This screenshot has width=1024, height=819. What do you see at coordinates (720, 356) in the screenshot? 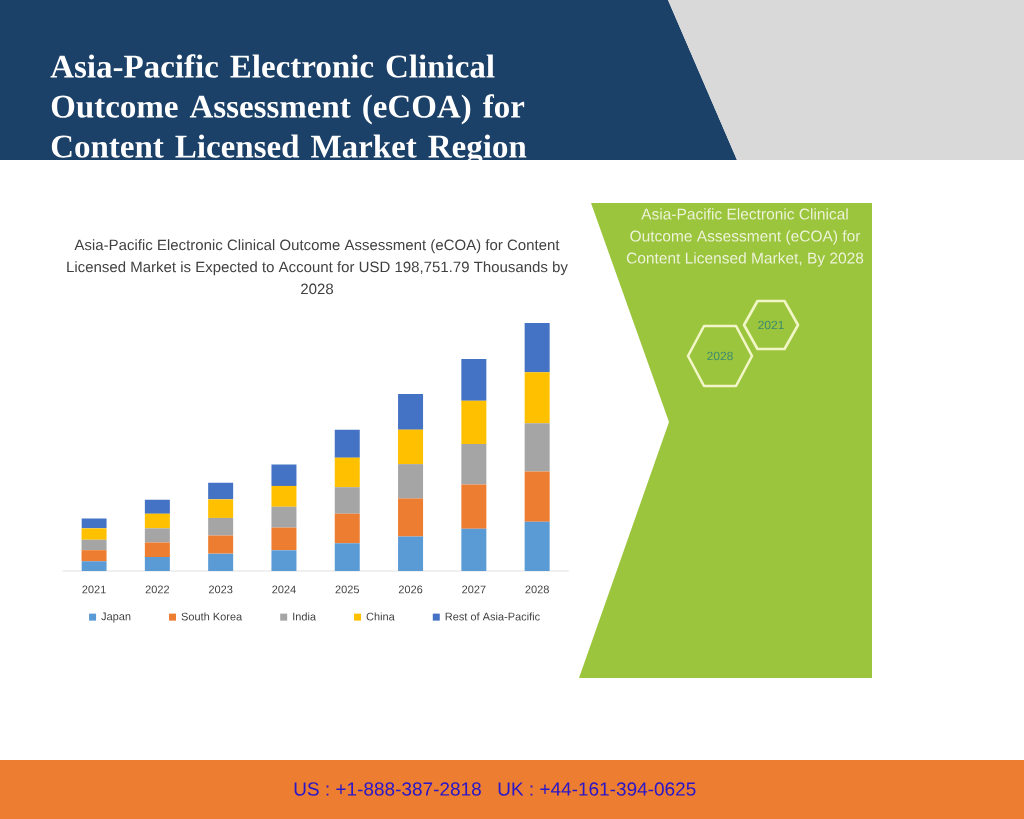
I see `text: 2028` at bounding box center [720, 356].